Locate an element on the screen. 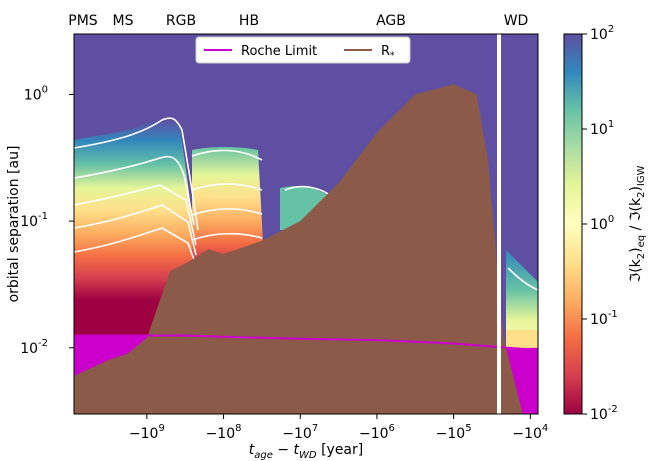 The width and height of the screenshot is (648, 461). x-tick-label: −107 is located at coordinates (300, 432).